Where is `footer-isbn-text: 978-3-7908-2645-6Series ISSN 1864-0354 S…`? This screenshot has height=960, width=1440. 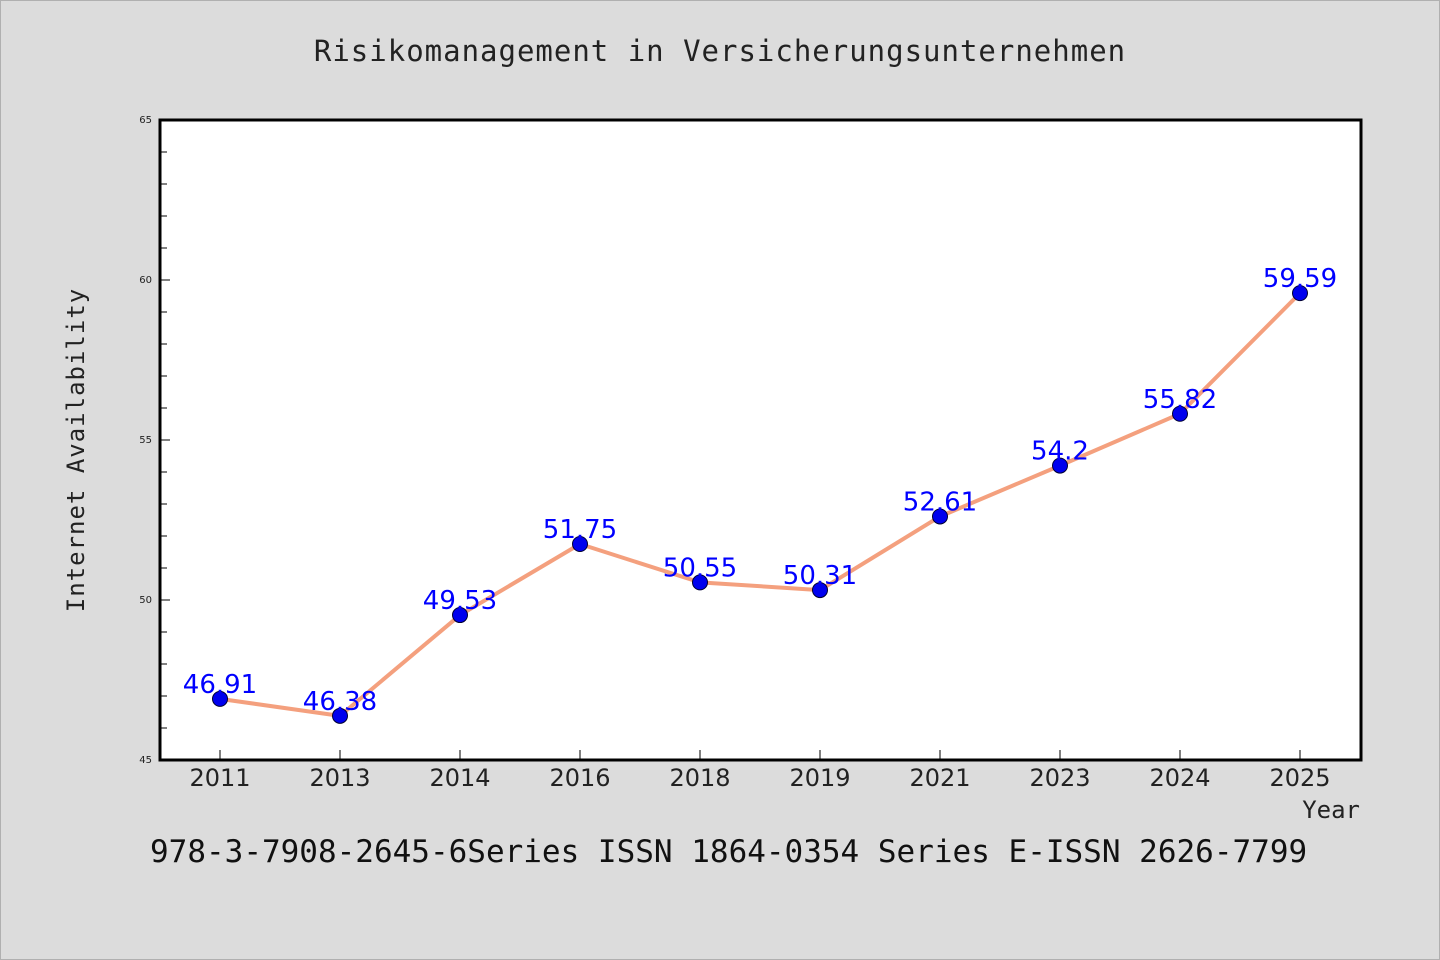 footer-isbn-text: 978-3-7908-2645-6Series ISSN 1864-0354 S… is located at coordinates (729, 852).